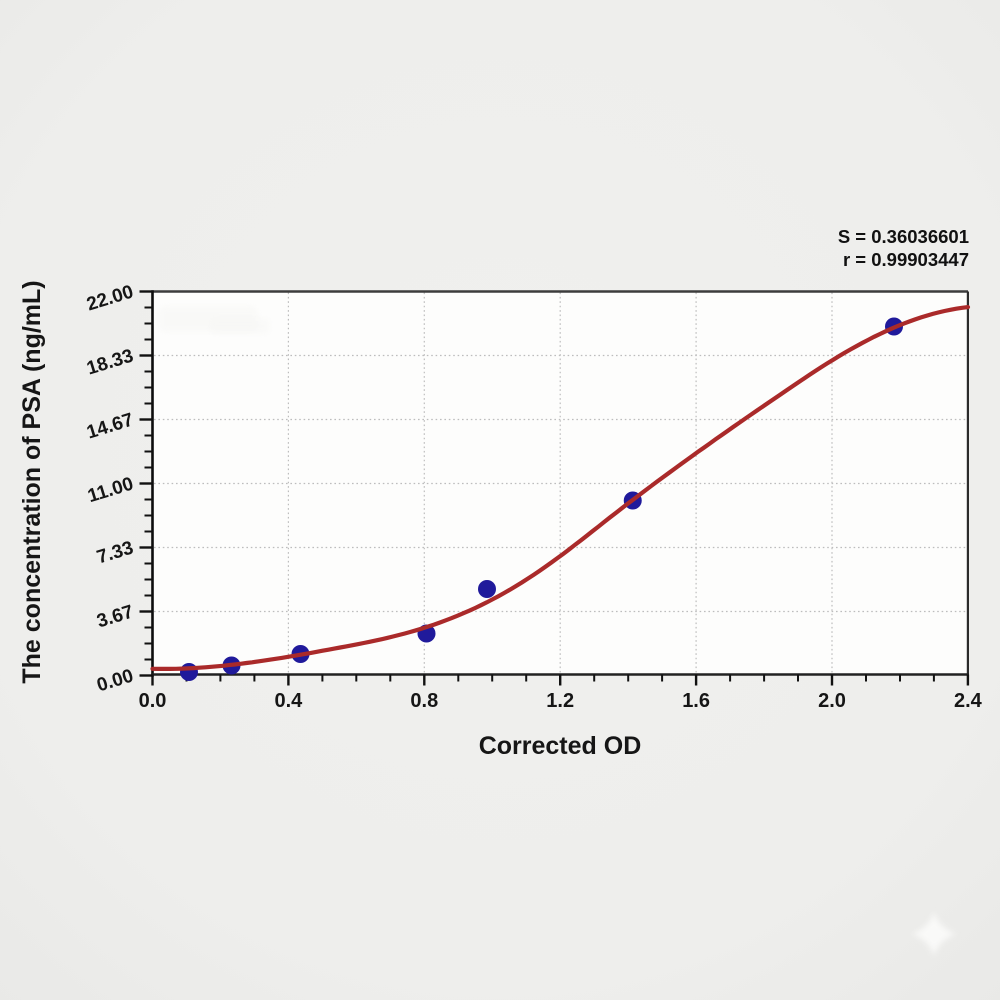  Describe the element at coordinates (903, 236) in the screenshot. I see `svg-text: S = 0.36036601` at that location.